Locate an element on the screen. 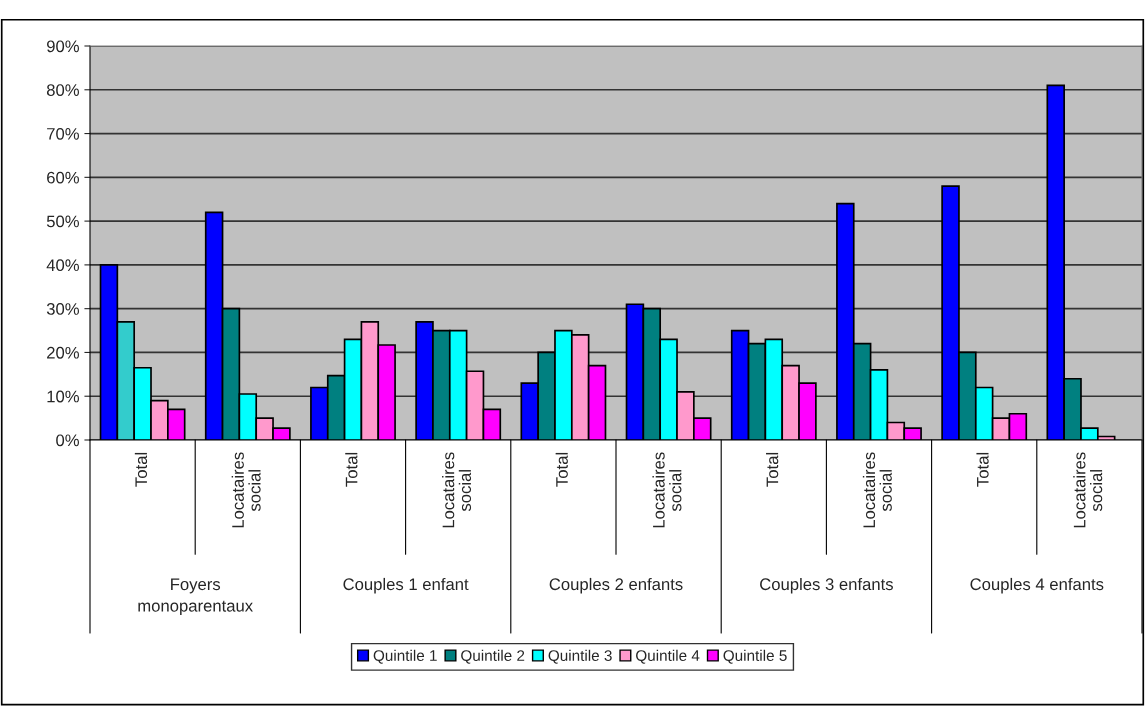 This screenshot has width=1145, height=706. legend-label: Quintile 5 is located at coordinates (755, 656).